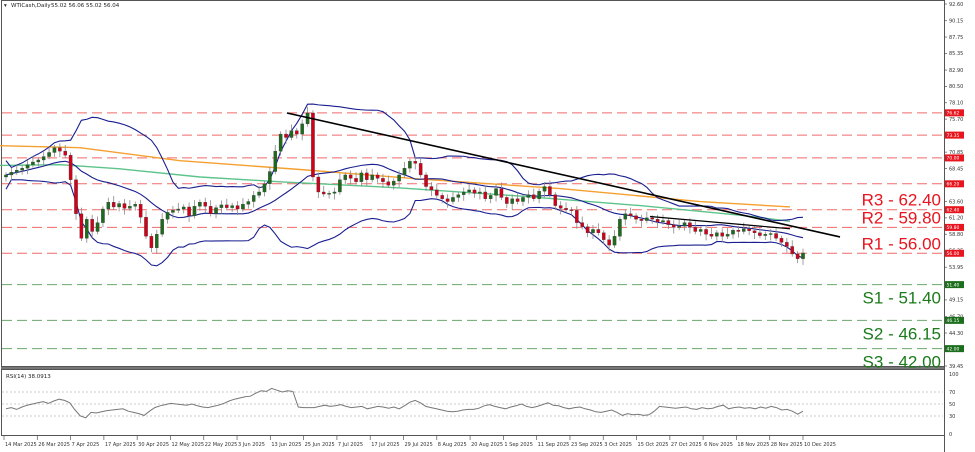  I want to click on level-label-s1: S1 - 51.40, so click(902, 298).